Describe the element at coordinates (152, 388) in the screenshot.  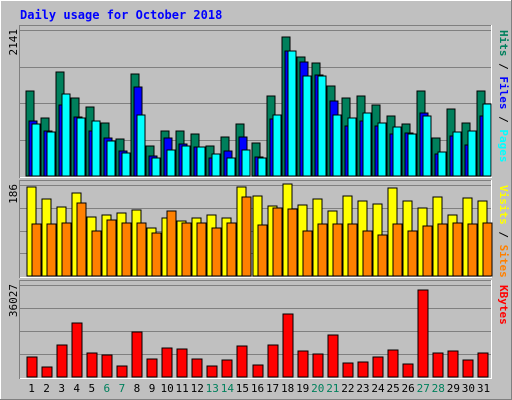
I see `x-tick-label: 9` at that location.